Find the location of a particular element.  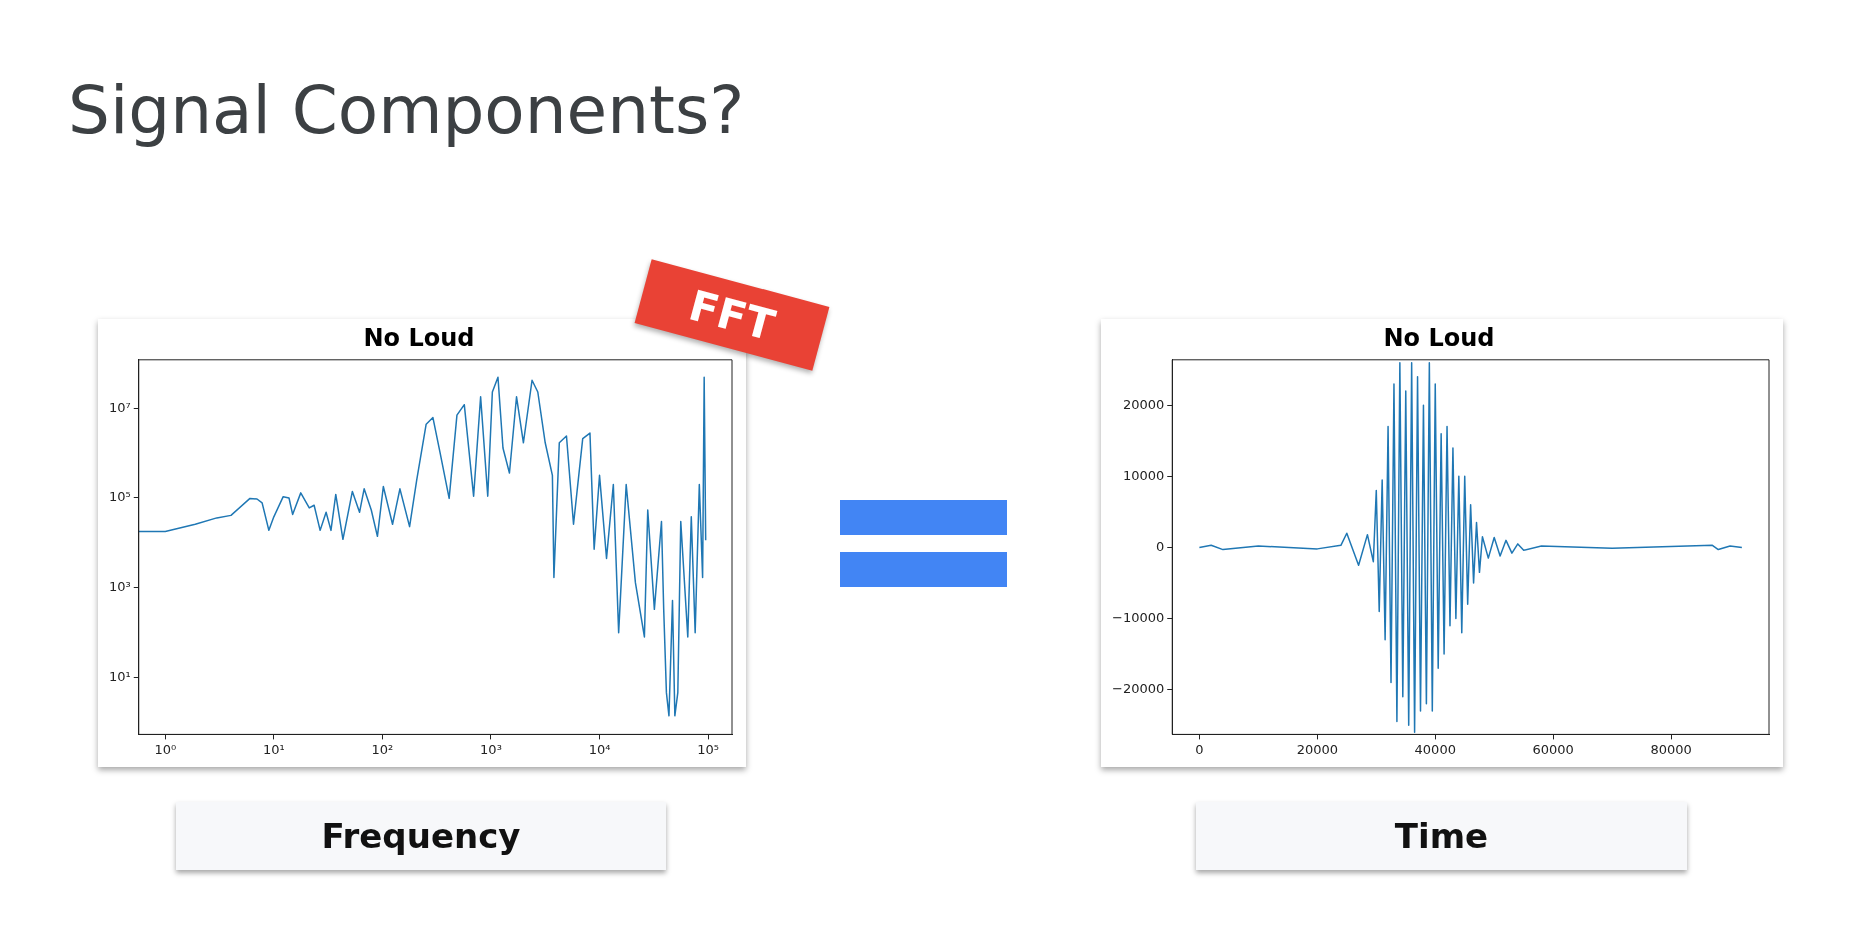

x-tick-label: 10³ is located at coordinates (491, 749).